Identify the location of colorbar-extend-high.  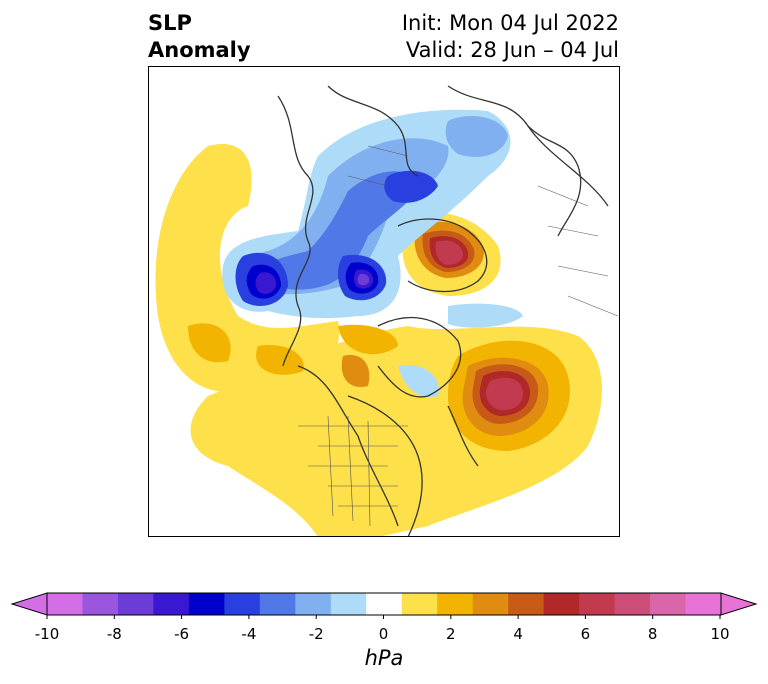
(739, 604).